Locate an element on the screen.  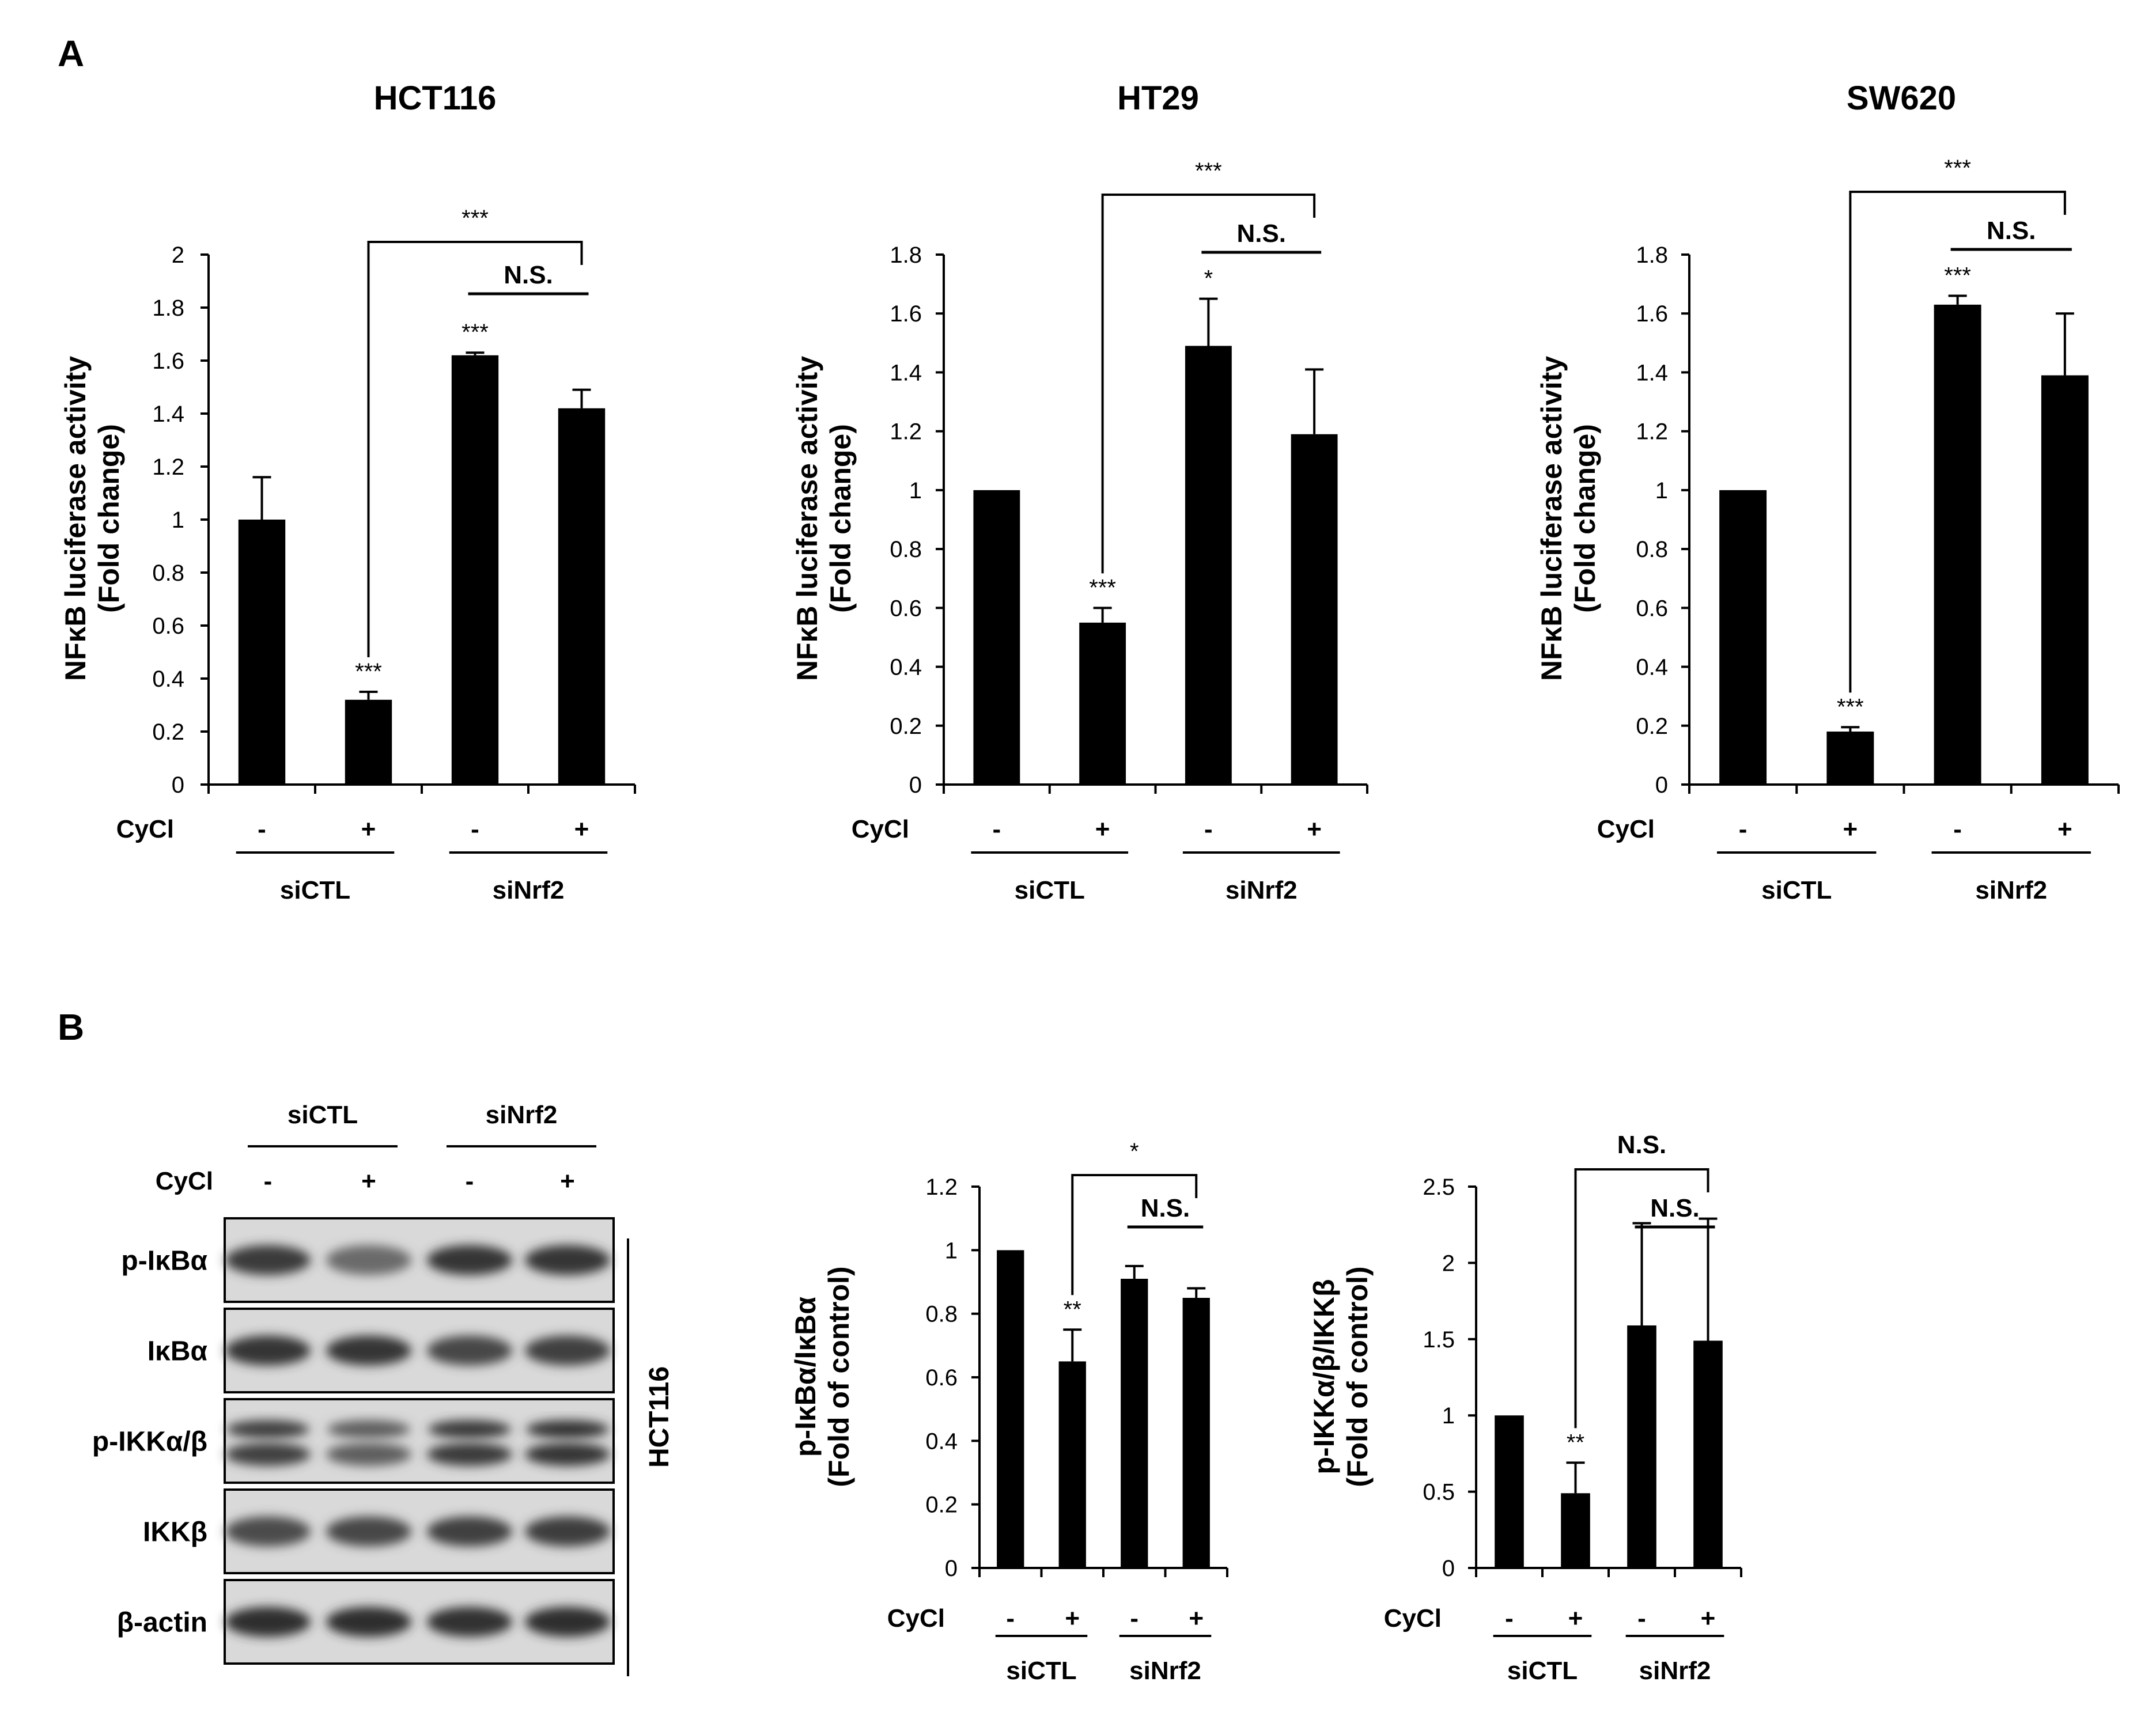
chart-title: HCT116 is located at coordinates (435, 98).